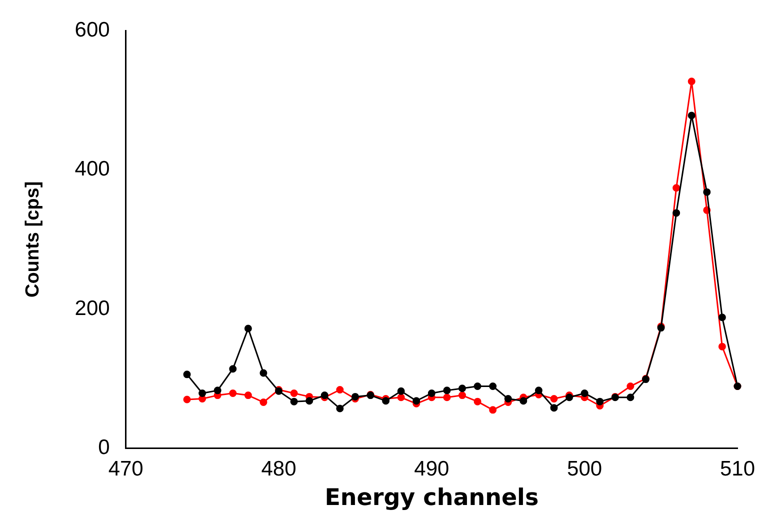 This screenshot has height=515, width=760. I want to click on y-tick-label: 200, so click(92, 308).